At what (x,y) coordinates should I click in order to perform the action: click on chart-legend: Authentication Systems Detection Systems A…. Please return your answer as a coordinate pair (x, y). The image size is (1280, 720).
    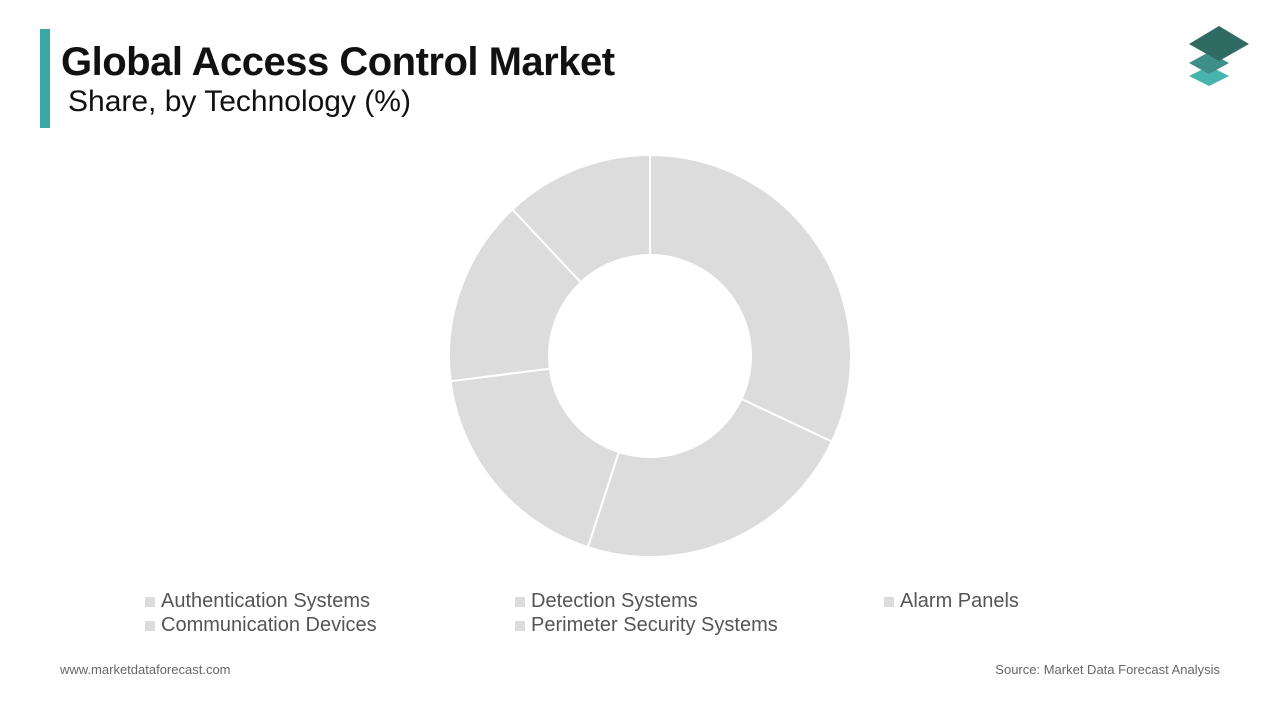
    Looking at the image, I should click on (645, 615).